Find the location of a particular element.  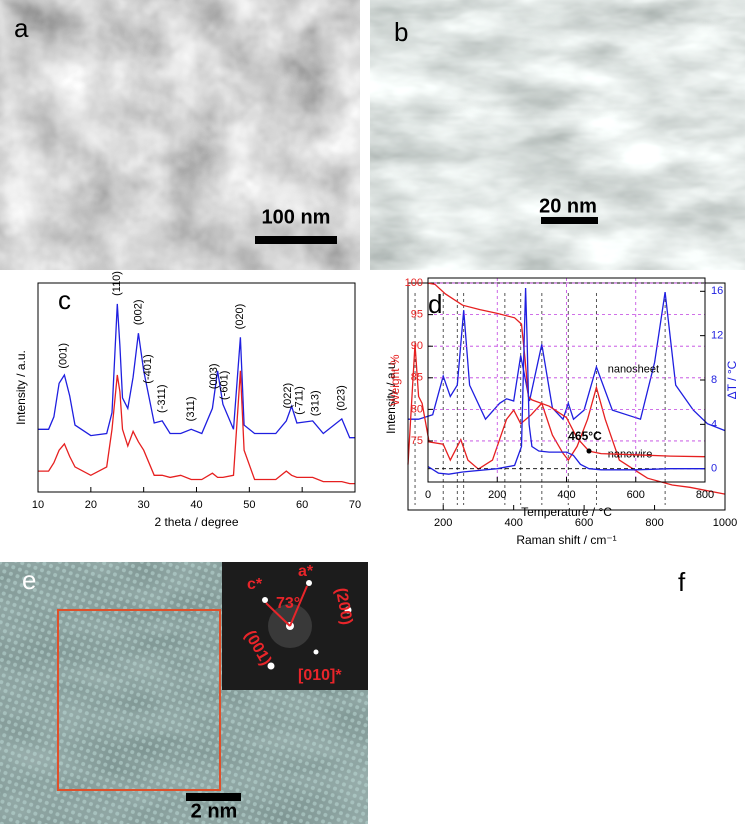

y-tick-label: 85 is located at coordinates (417, 378).